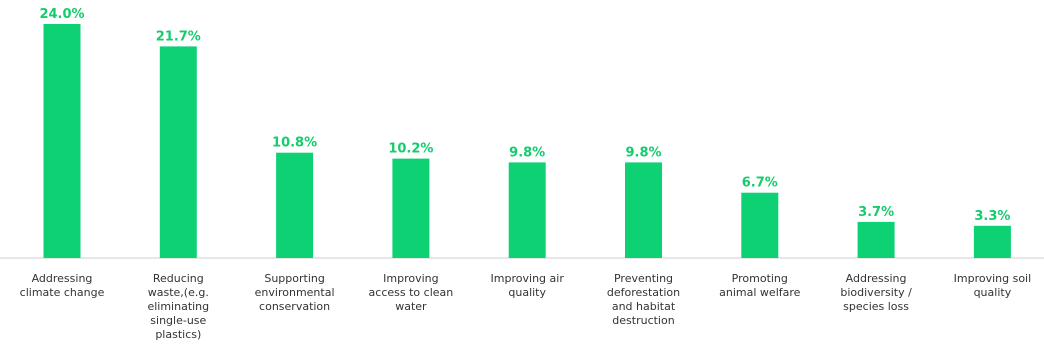 The width and height of the screenshot is (1044, 355). Describe the element at coordinates (178, 292) in the screenshot. I see `category-label-line: waste,(e.g.` at that location.